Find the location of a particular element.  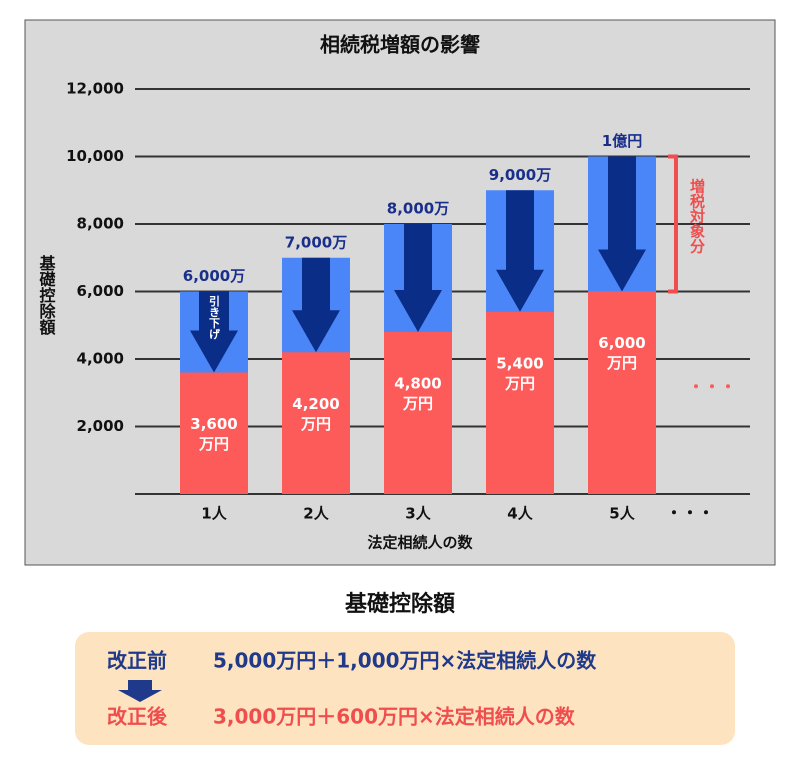

row-label: 改正前 is located at coordinates (137, 661).